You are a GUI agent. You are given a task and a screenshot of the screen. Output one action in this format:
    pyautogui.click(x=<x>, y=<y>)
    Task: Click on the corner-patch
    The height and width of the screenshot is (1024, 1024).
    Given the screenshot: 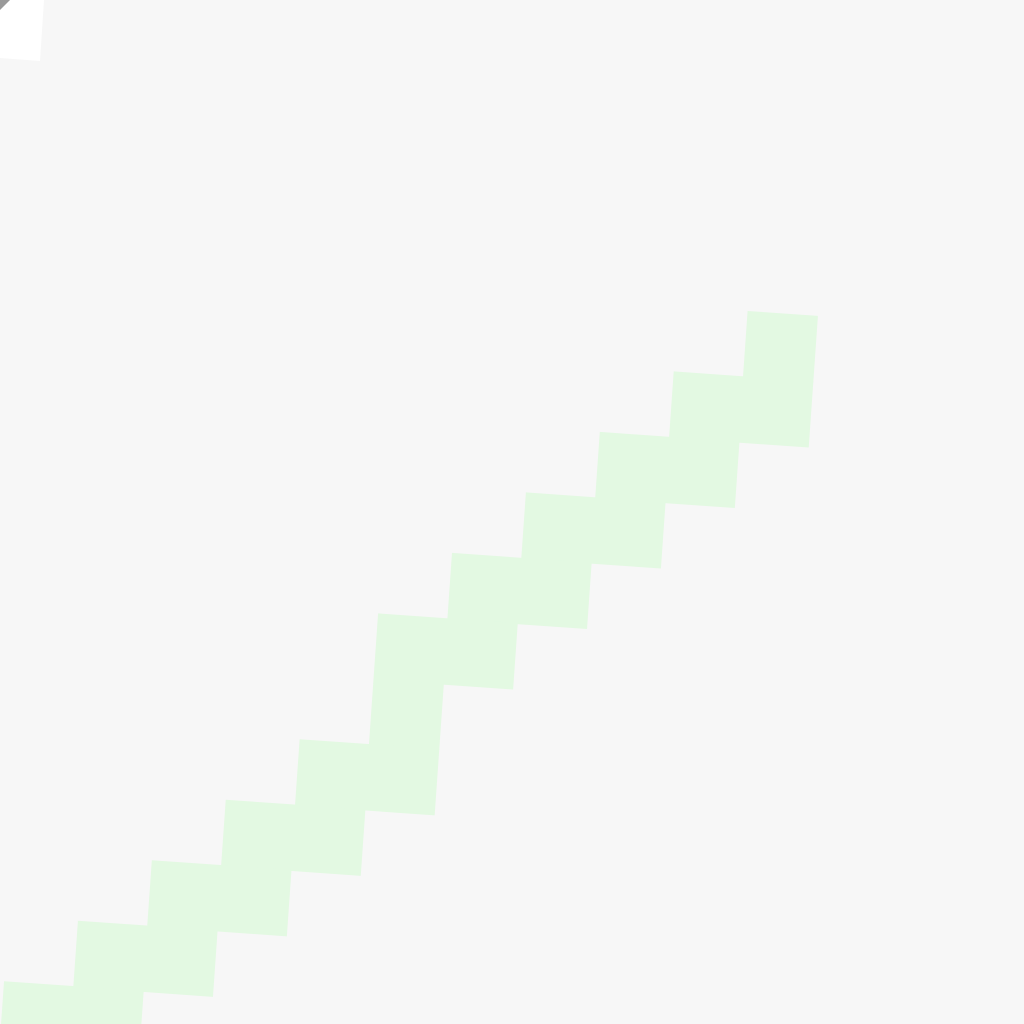 What is the action you would take?
    pyautogui.click(x=22, y=30)
    